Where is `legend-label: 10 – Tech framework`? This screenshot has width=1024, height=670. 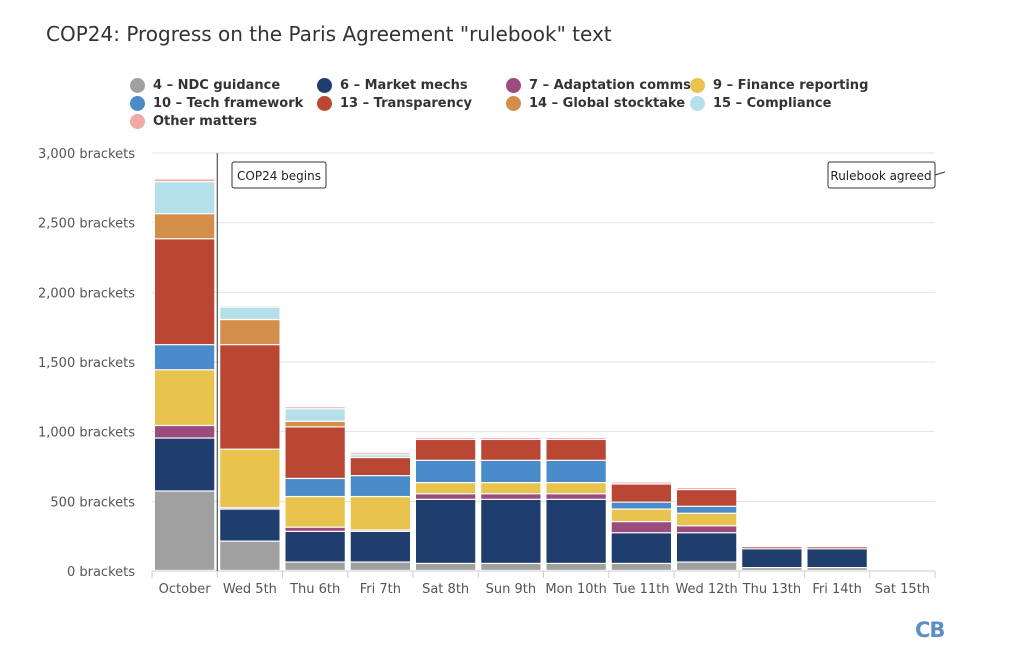
legend-label: 10 – Tech framework is located at coordinates (228, 103).